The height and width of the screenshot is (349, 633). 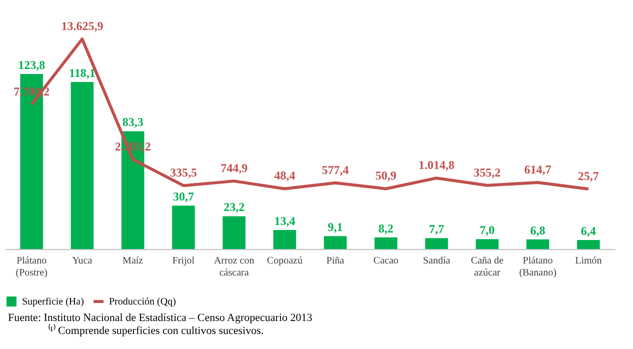 What do you see at coordinates (588, 176) in the screenshot?
I see `data-label: 25,7` at bounding box center [588, 176].